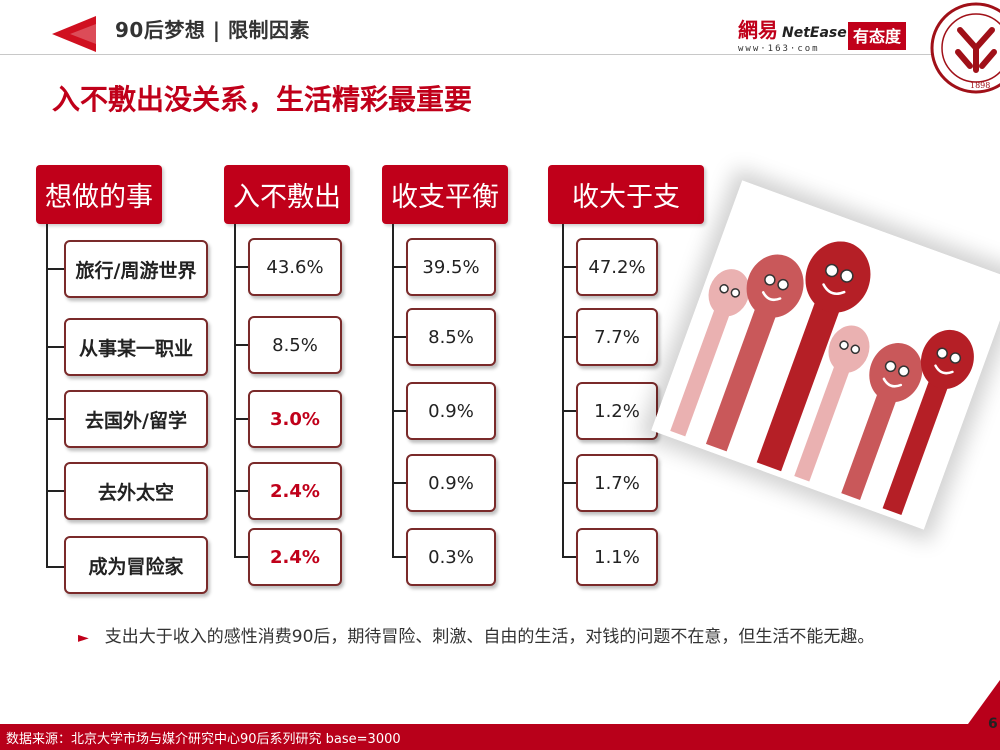 Image resolution: width=1000 pixels, height=750 pixels. I want to click on surplus-value: 1.7%, so click(617, 483).